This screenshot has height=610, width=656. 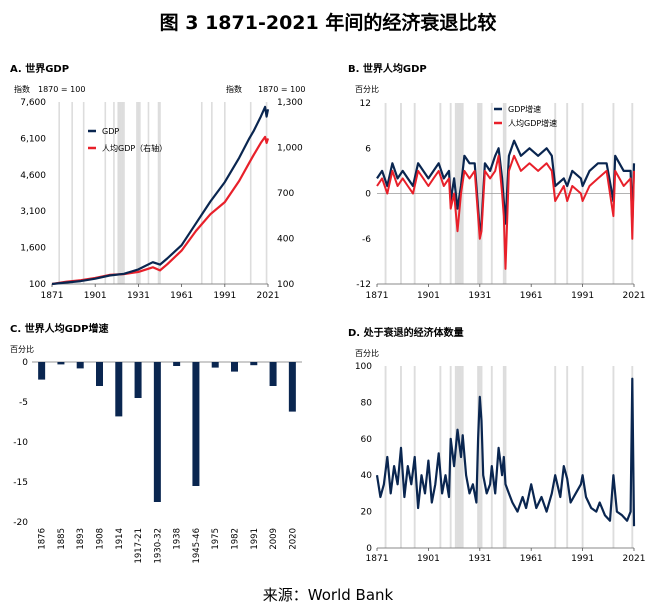 I want to click on panel-d-series-line, so click(x=505, y=452).